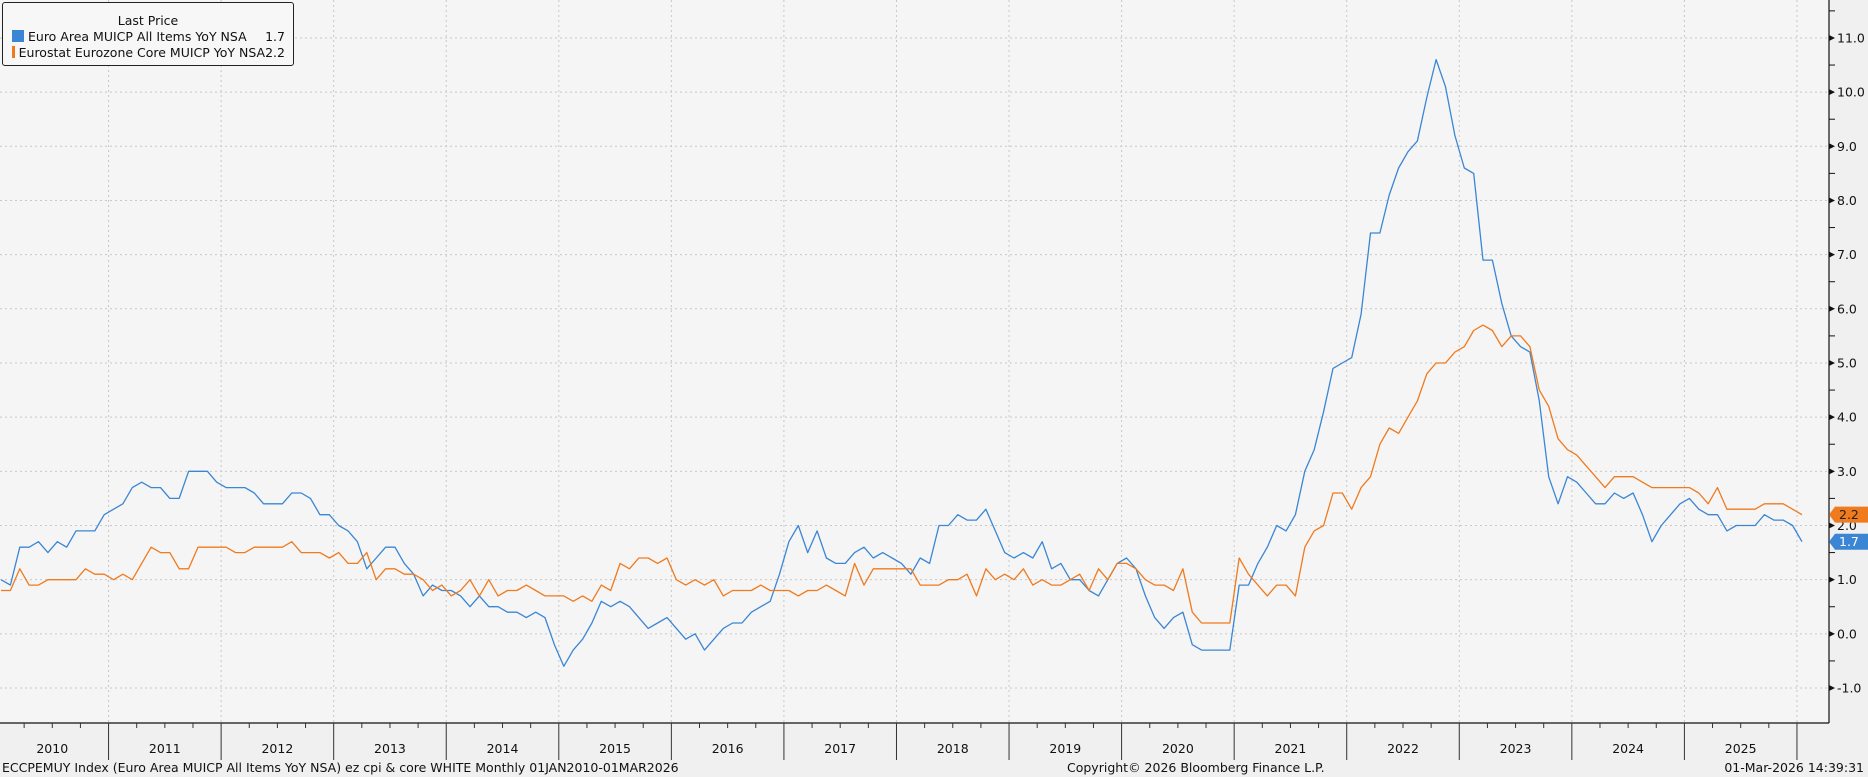 The width and height of the screenshot is (1868, 777). What do you see at coordinates (1403, 748) in the screenshot?
I see `x-tick-label: 2022` at bounding box center [1403, 748].